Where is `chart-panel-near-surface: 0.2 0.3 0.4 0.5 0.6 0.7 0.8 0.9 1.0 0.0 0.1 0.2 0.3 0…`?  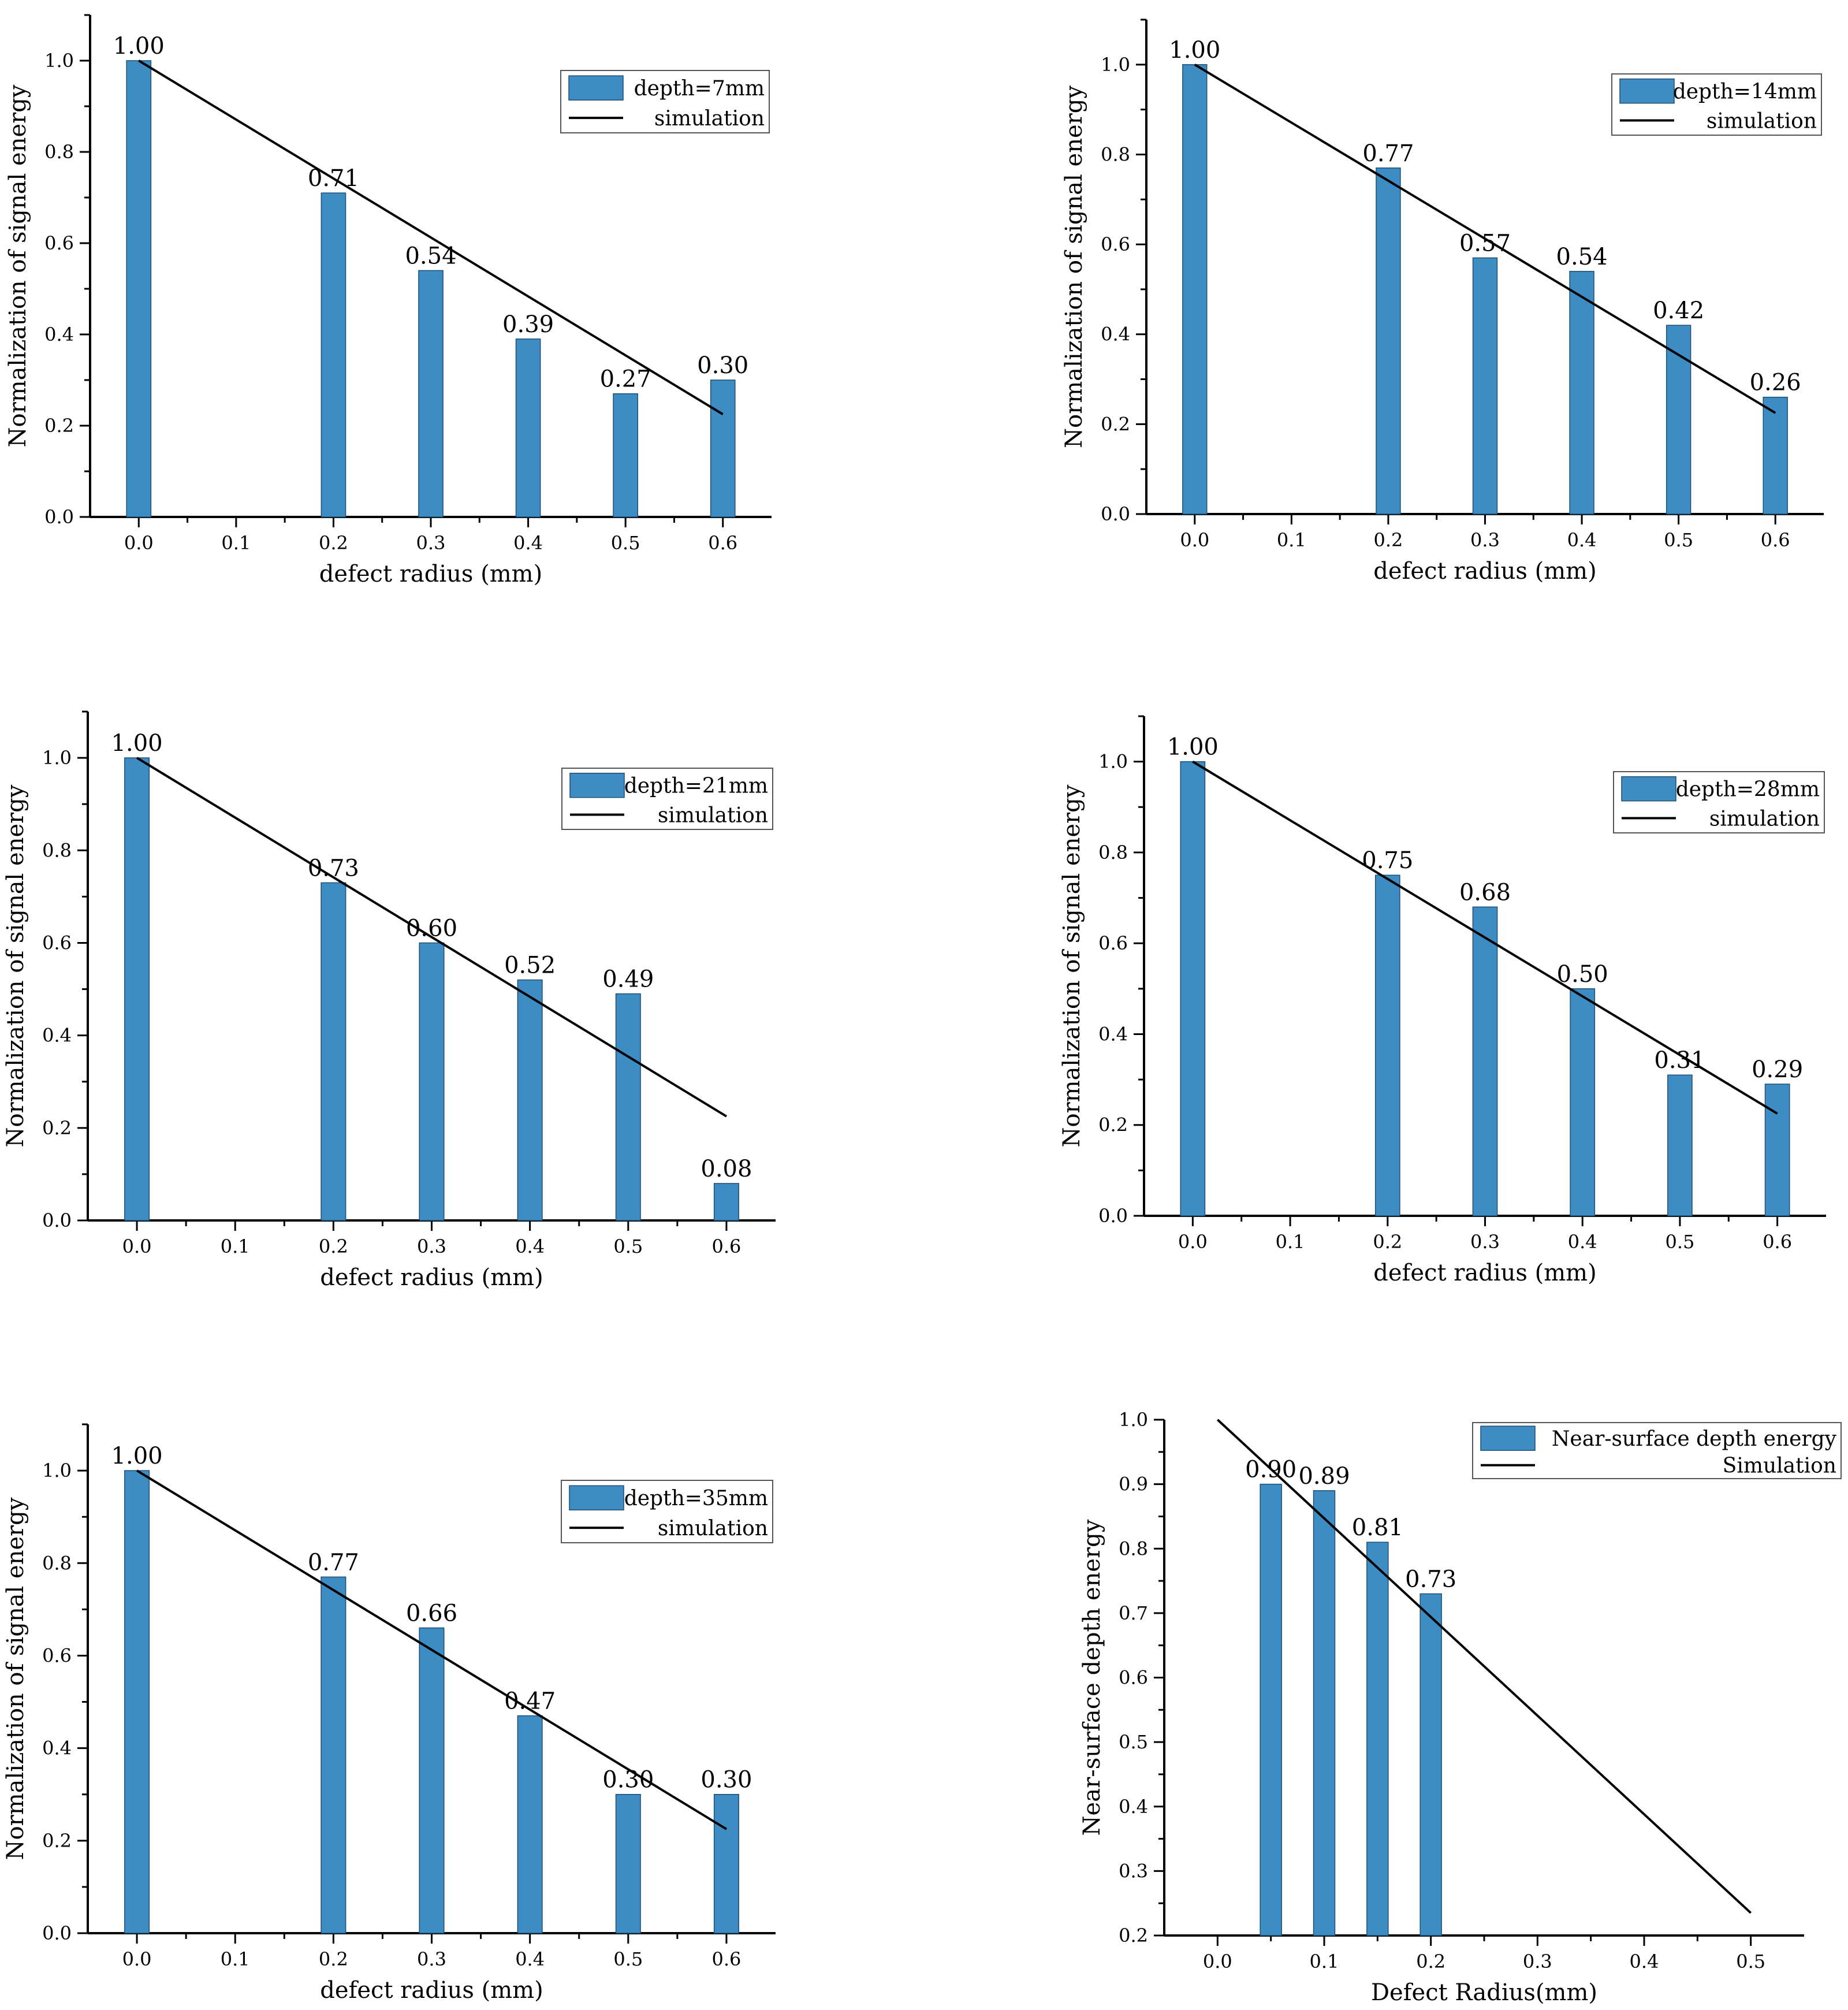 chart-panel-near-surface: 0.2 0.3 0.4 0.5 0.6 0.7 0.8 0.9 1.0 0.0 0.1 0.2 0.3 0… is located at coordinates (1460, 1707).